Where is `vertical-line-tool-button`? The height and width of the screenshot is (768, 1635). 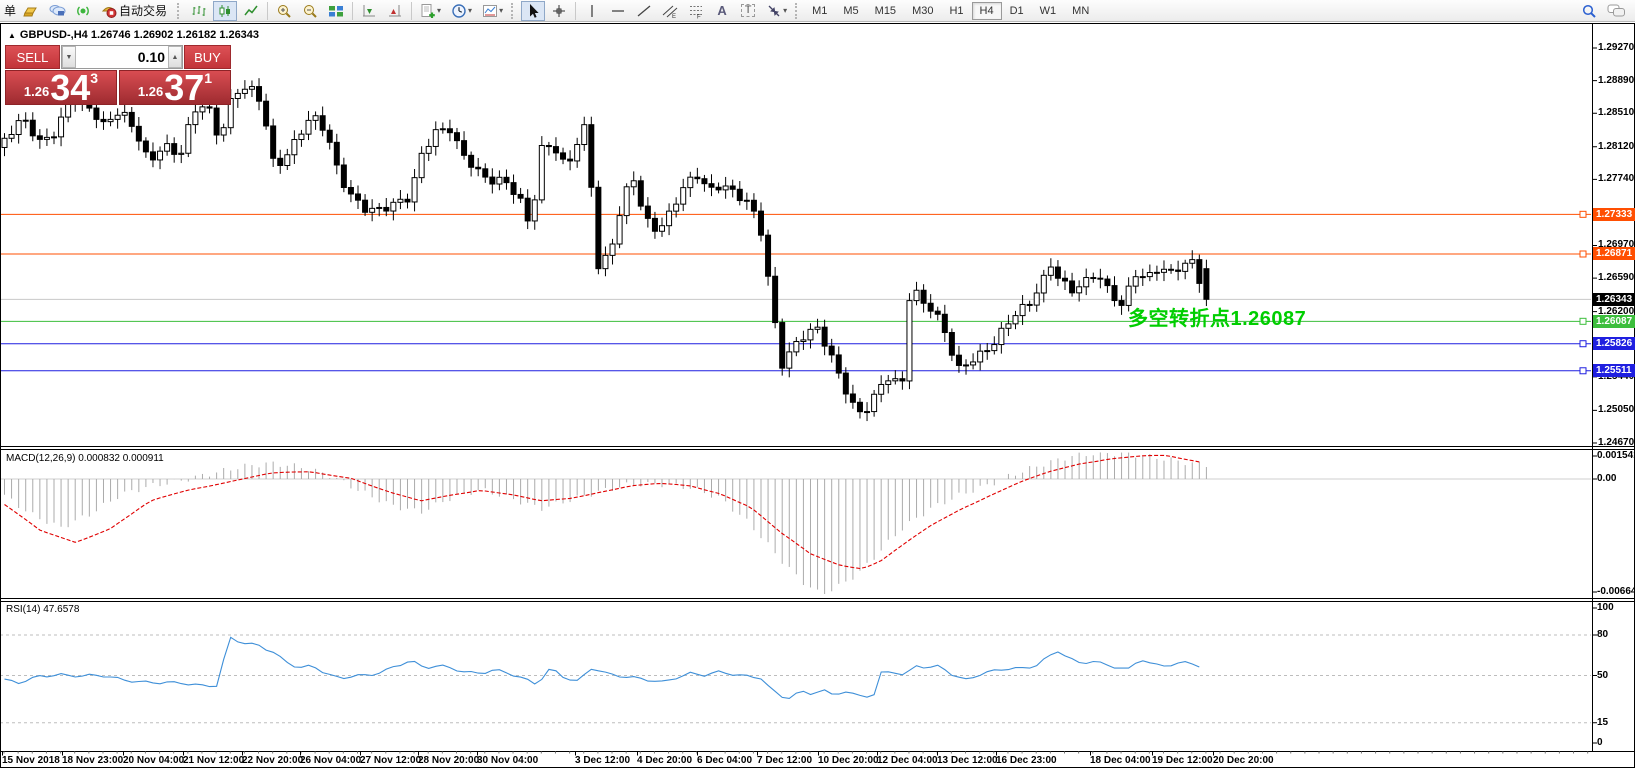 vertical-line-tool-button is located at coordinates (592, 11).